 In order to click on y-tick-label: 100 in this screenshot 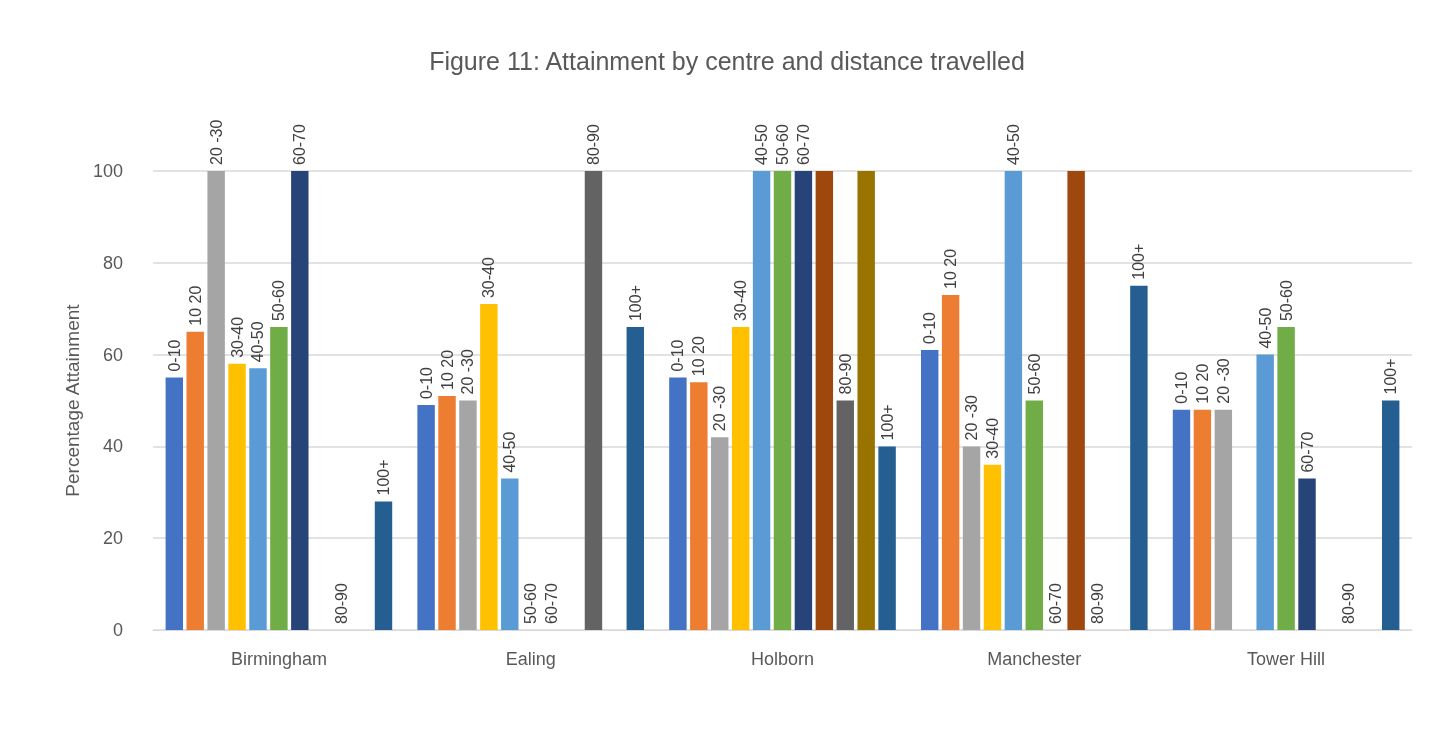, I will do `click(107, 171)`.